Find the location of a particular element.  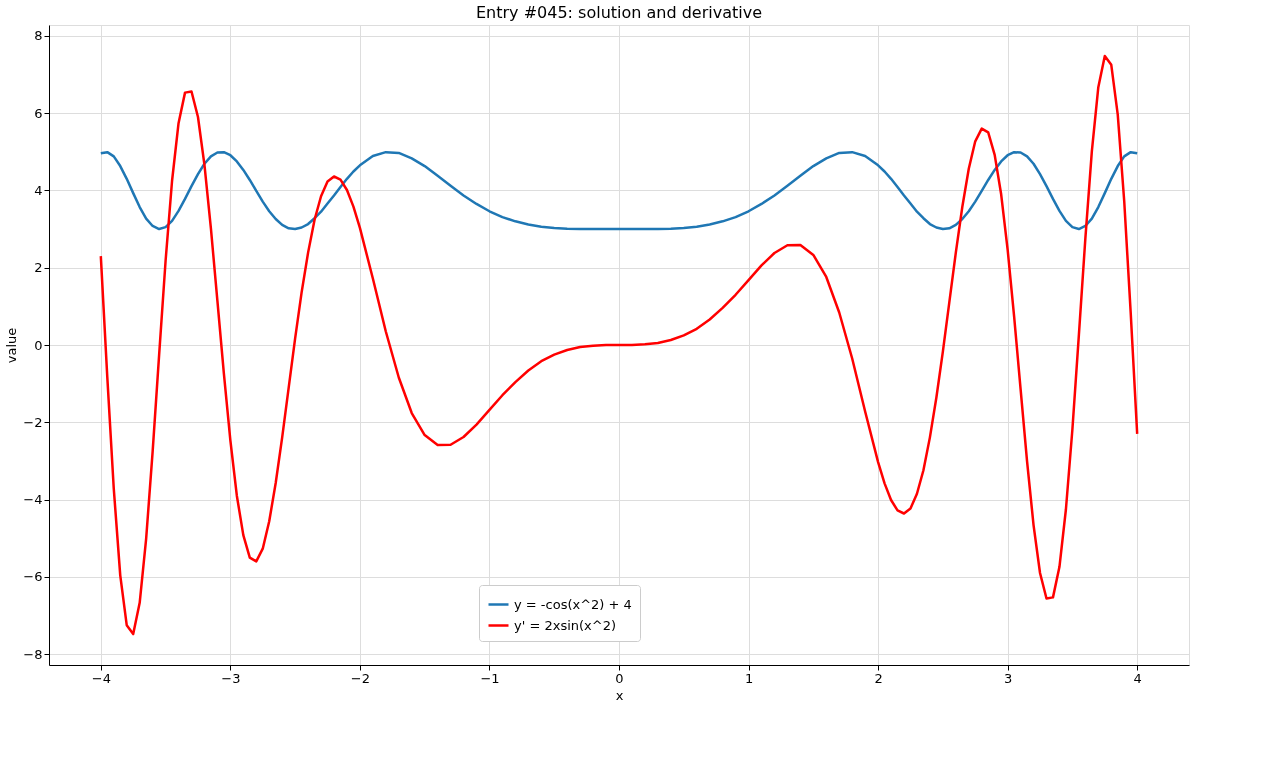

x-tick-label: 2 is located at coordinates (878, 678).